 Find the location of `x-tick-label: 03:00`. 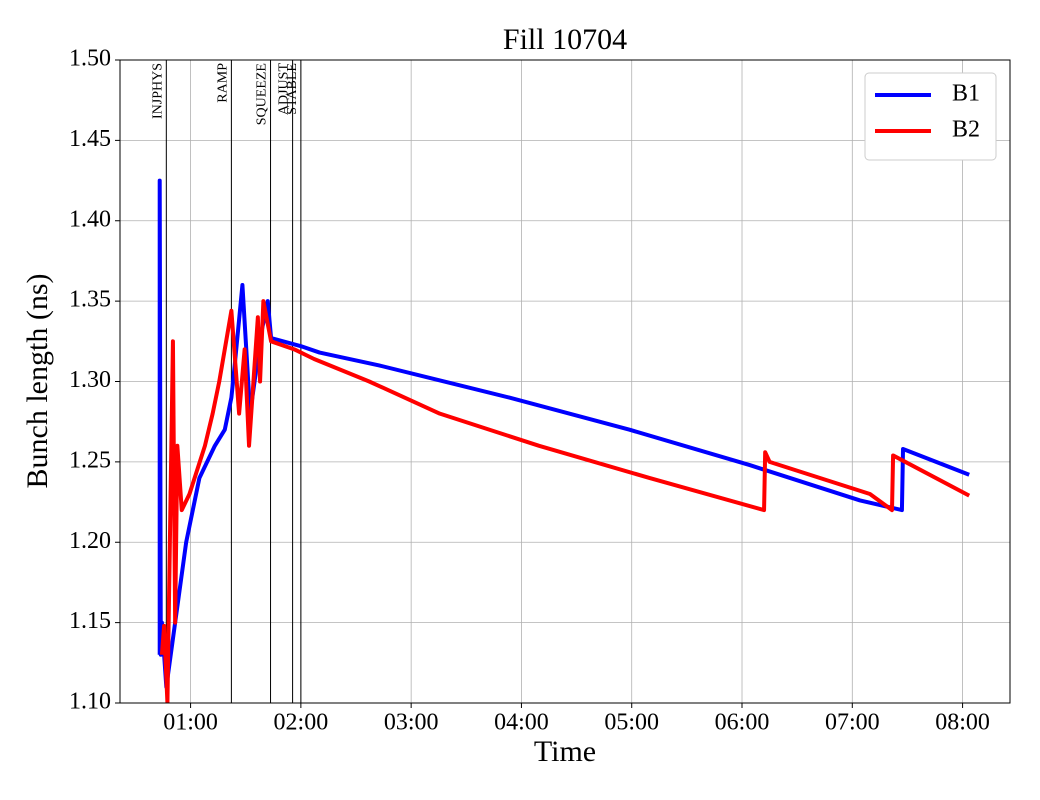

x-tick-label: 03:00 is located at coordinates (411, 723).